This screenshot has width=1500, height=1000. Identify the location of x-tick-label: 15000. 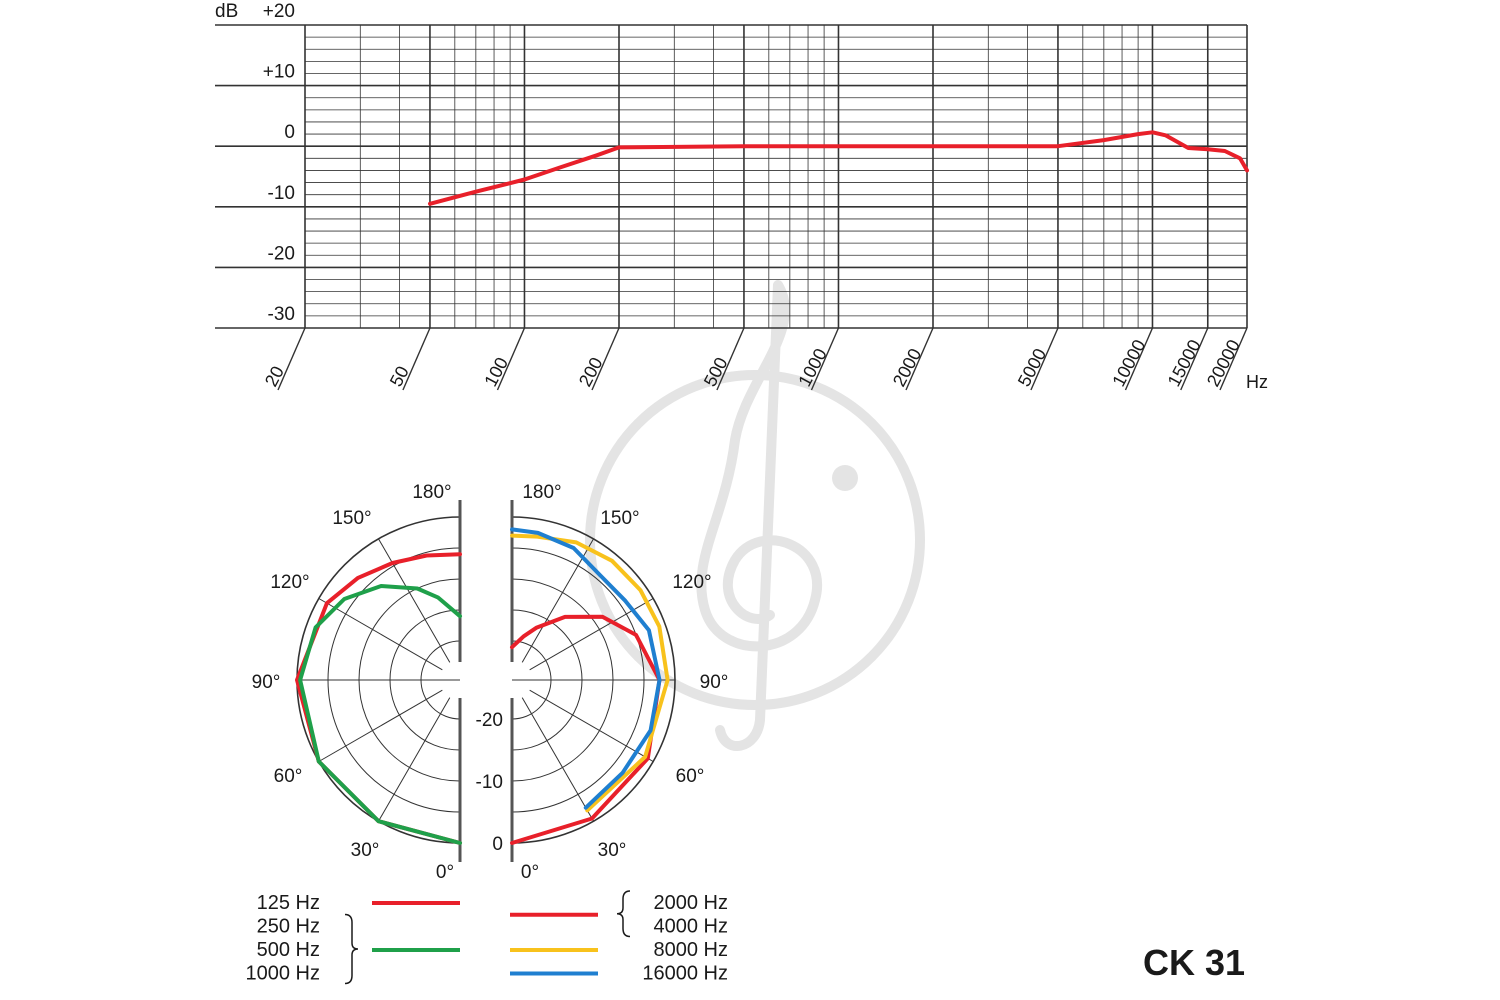
(1184, 363).